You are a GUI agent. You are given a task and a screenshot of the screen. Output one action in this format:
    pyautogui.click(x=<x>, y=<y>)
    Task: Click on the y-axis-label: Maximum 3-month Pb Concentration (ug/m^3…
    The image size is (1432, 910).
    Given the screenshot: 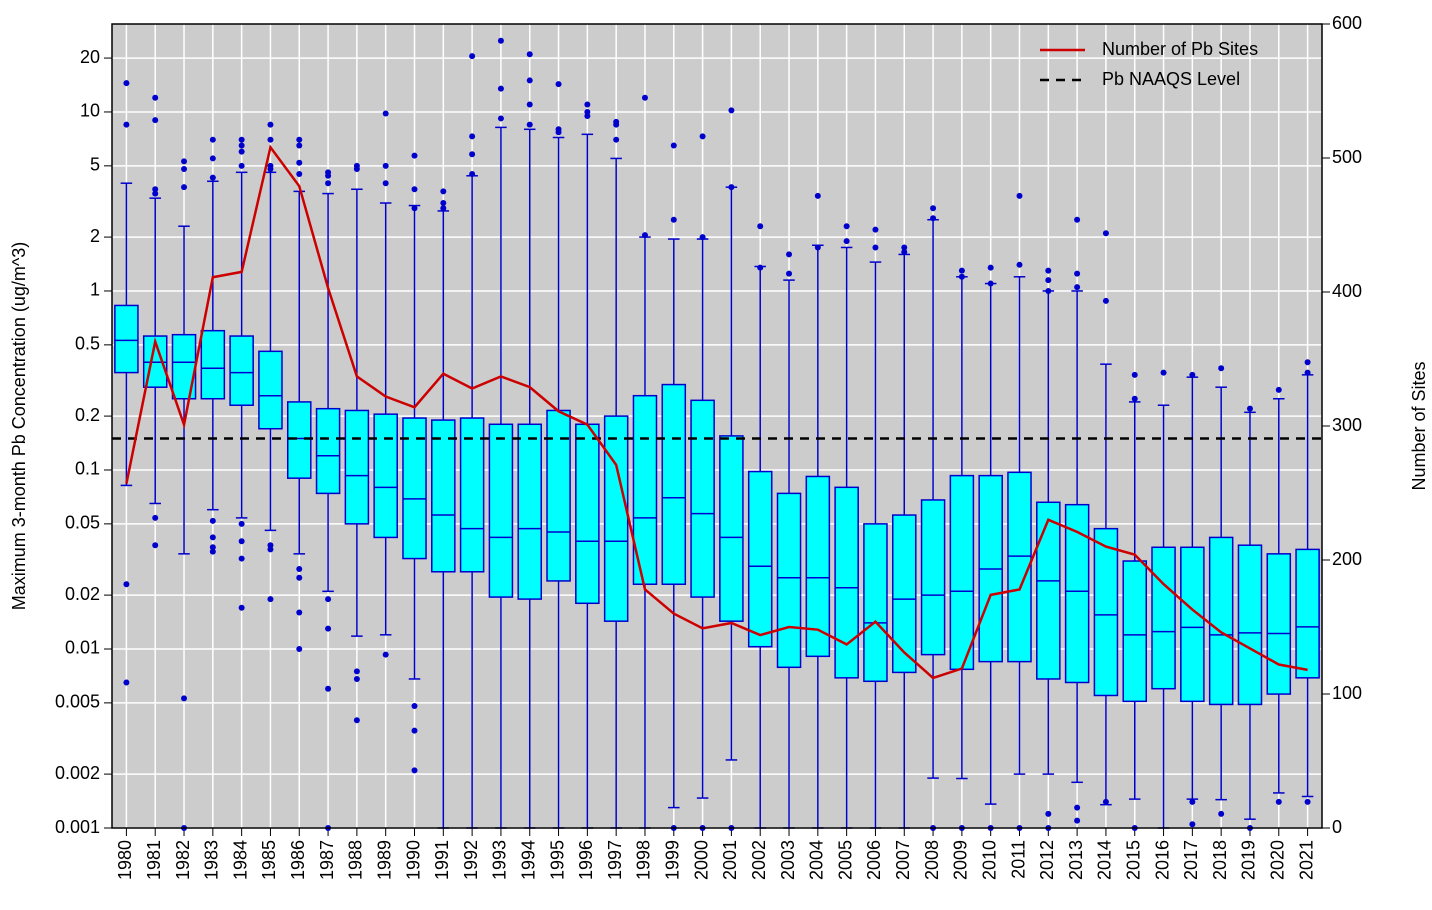 What is the action you would take?
    pyautogui.click(x=19, y=426)
    